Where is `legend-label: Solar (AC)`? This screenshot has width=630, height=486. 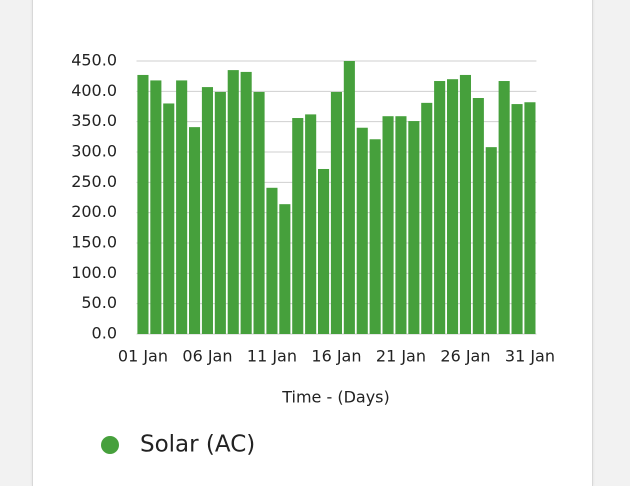 legend-label: Solar (AC) is located at coordinates (197, 445).